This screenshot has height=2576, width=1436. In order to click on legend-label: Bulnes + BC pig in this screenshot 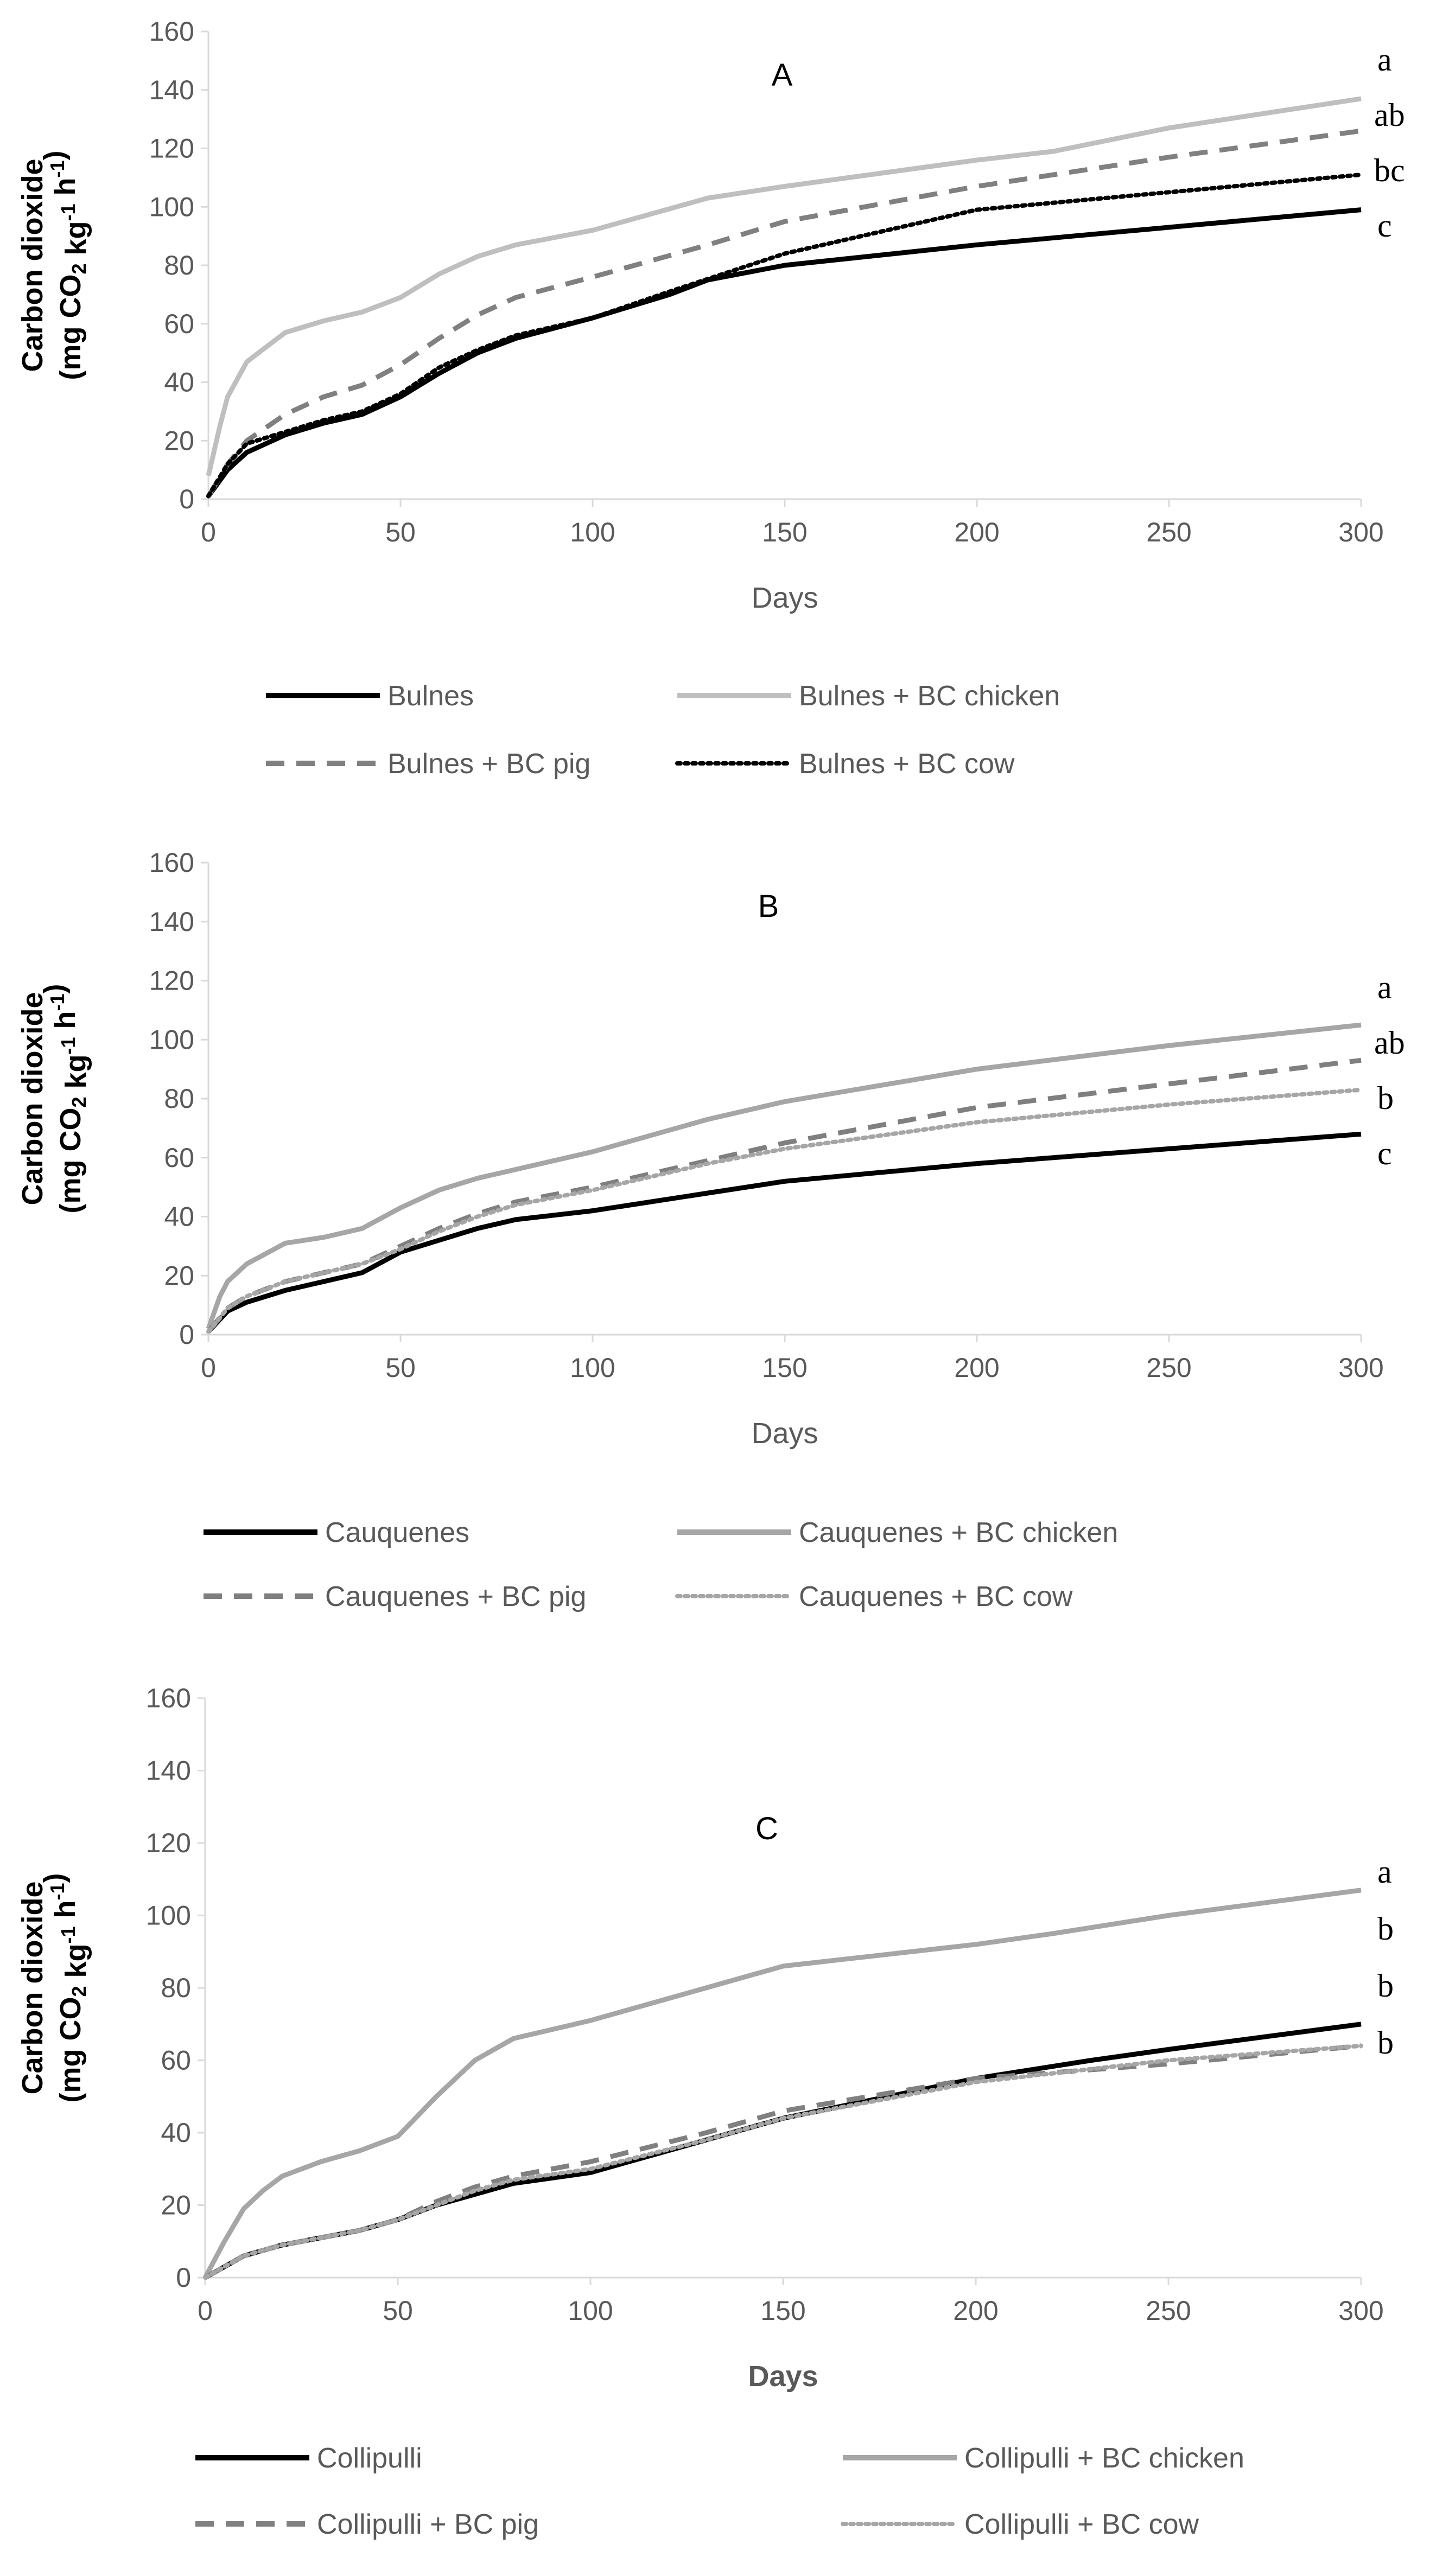, I will do `click(488, 764)`.